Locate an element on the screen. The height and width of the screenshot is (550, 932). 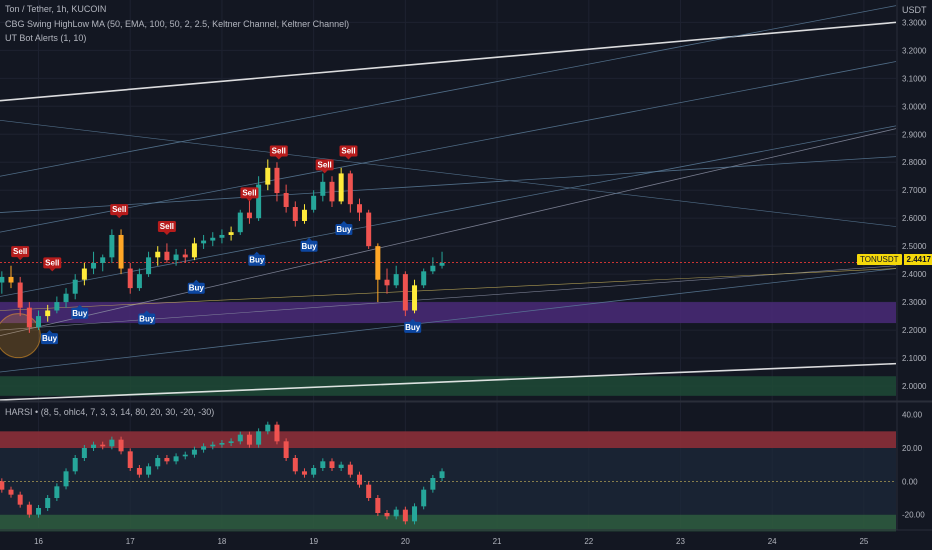
price-tick-label: 2.0000 is located at coordinates (914, 386).